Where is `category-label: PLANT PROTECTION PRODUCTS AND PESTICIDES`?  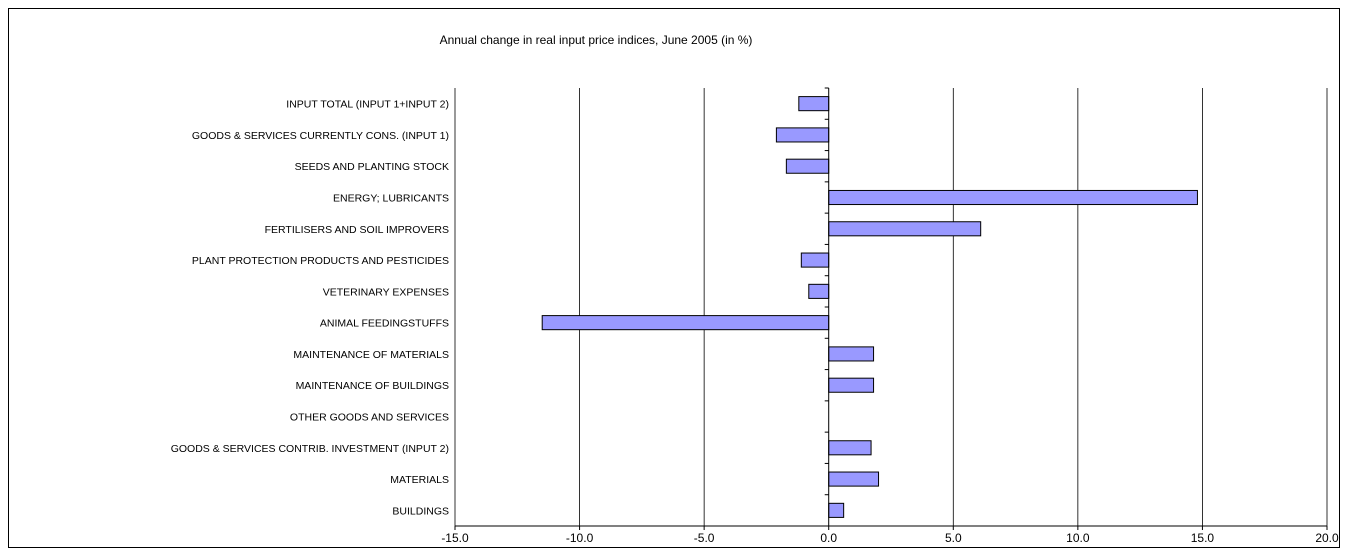 category-label: PLANT PROTECTION PRODUCTS AND PESTICIDES is located at coordinates (320, 261).